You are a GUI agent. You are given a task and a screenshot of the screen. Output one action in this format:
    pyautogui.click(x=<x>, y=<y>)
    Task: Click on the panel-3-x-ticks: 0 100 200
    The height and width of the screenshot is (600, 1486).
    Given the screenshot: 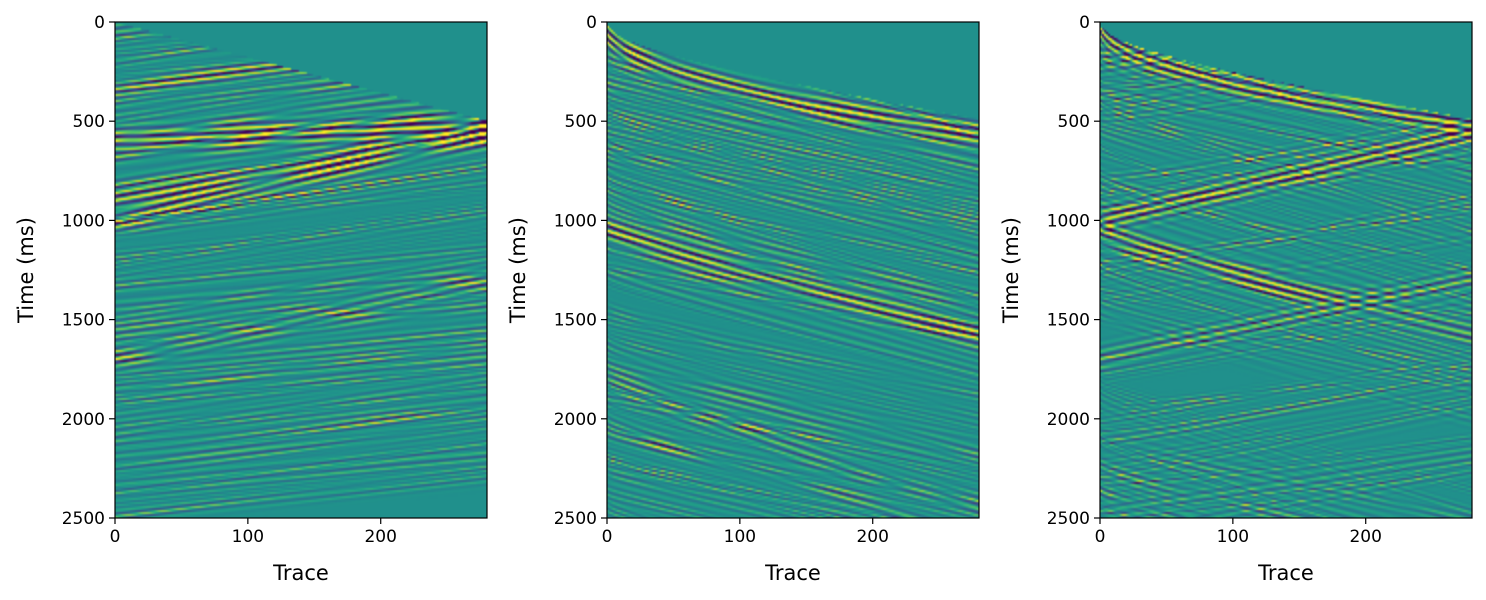 What is the action you would take?
    pyautogui.click(x=1238, y=532)
    